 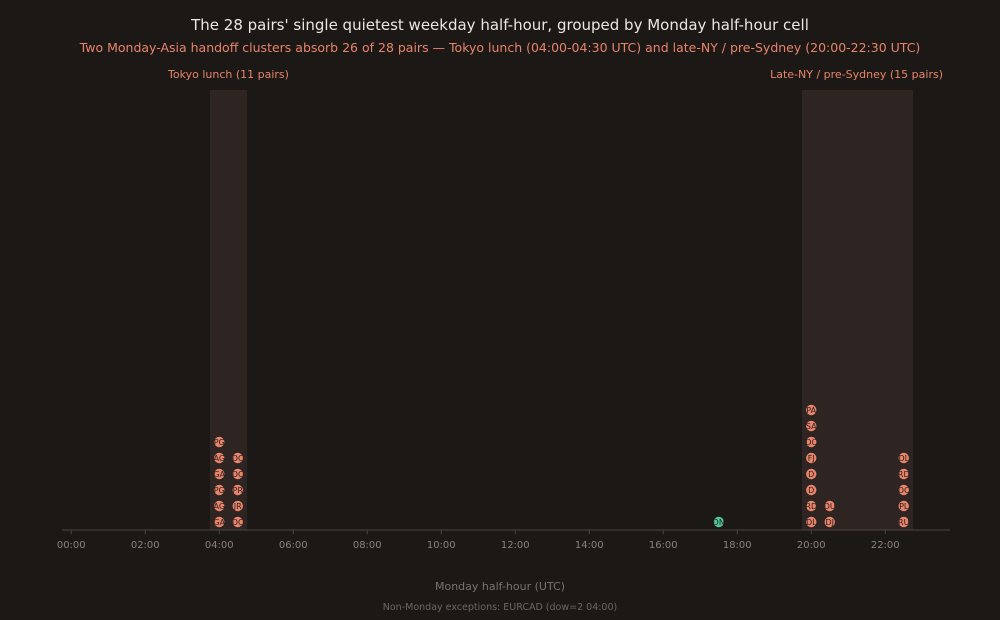 What do you see at coordinates (293, 545) in the screenshot?
I see `x-tick-label: 06:00` at bounding box center [293, 545].